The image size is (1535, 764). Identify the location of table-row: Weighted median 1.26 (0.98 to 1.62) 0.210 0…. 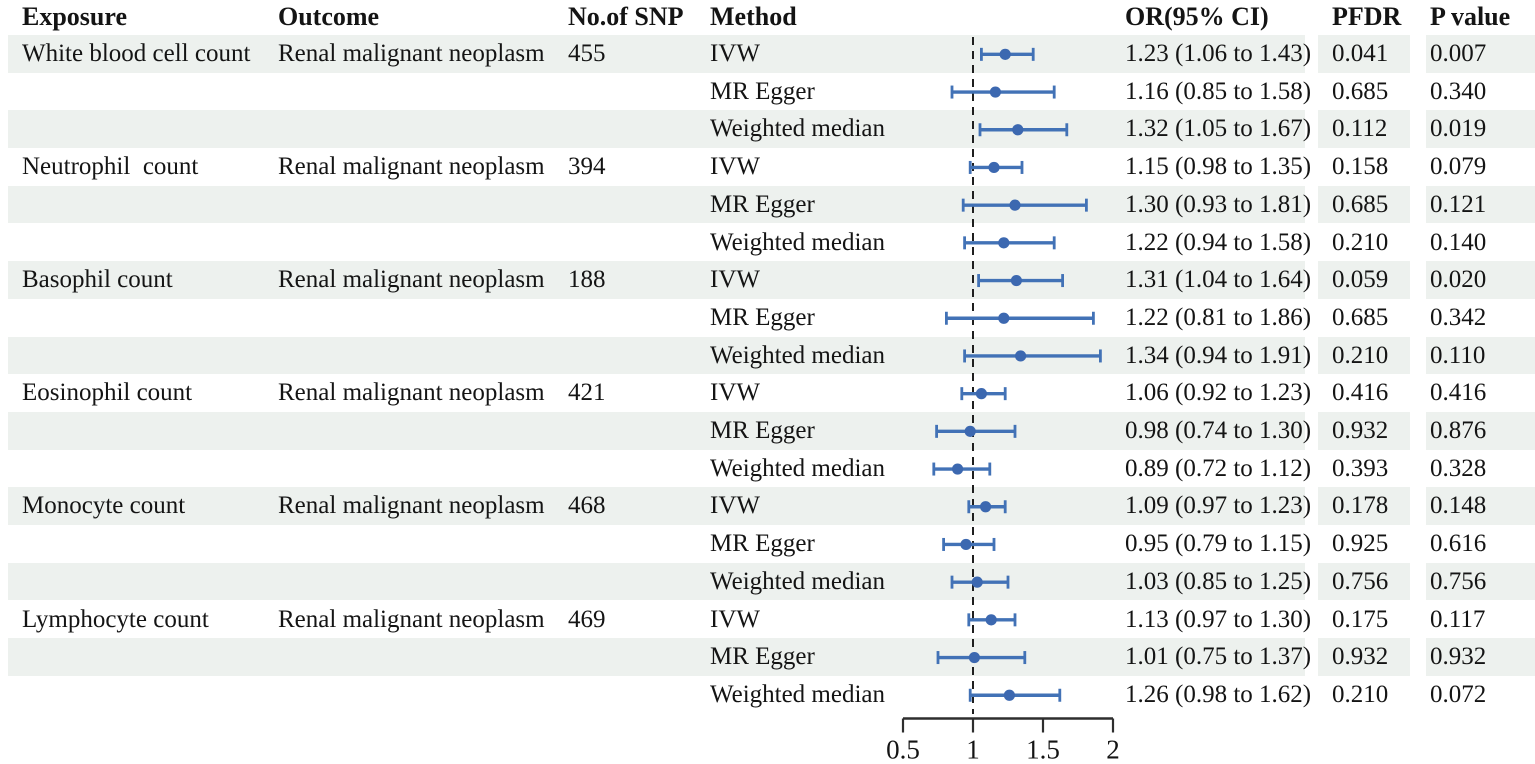
(767, 695).